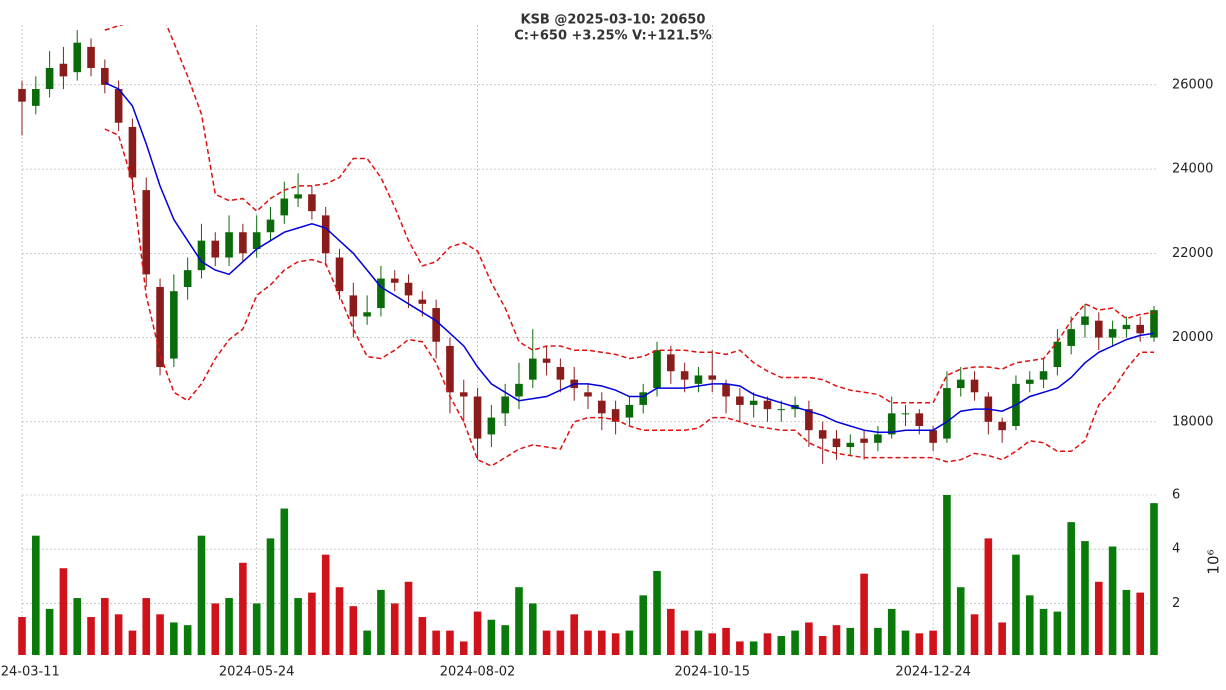 The width and height of the screenshot is (1226, 690). What do you see at coordinates (1192, 84) in the screenshot?
I see `y-tick-label: 26000` at bounding box center [1192, 84].